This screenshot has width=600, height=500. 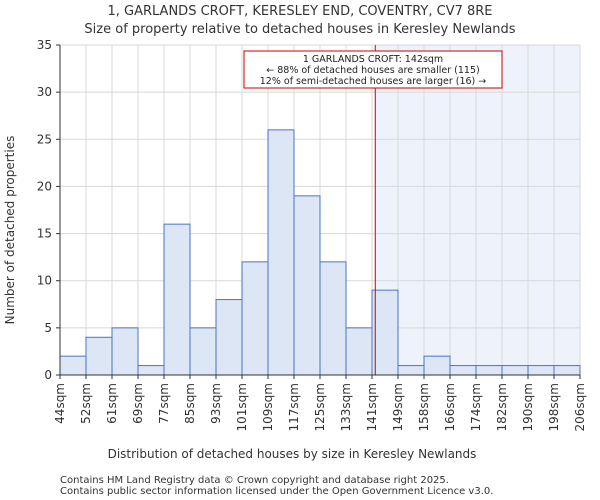 I want to click on x-tick-label-85sqm: 85sqm, so click(x=190, y=403).